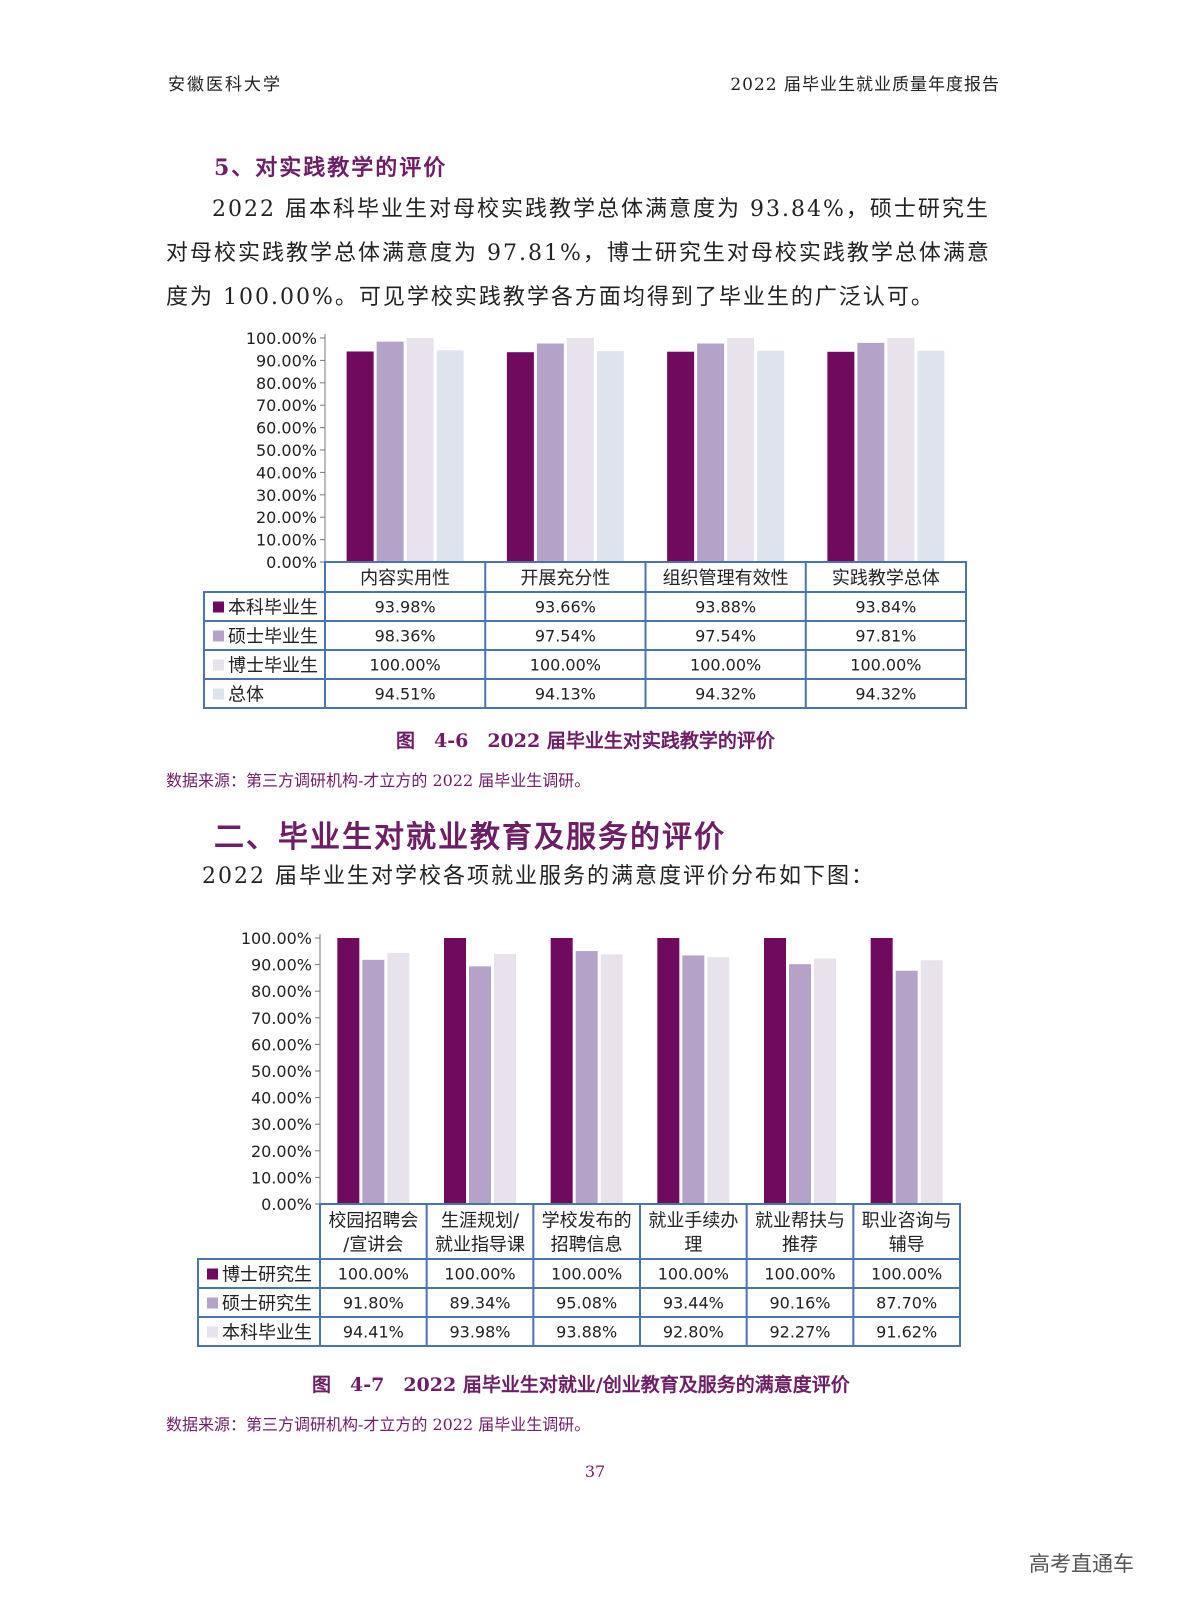 The height and width of the screenshot is (1616, 1190). Describe the element at coordinates (693, 1245) in the screenshot. I see `category-label: 理` at that location.